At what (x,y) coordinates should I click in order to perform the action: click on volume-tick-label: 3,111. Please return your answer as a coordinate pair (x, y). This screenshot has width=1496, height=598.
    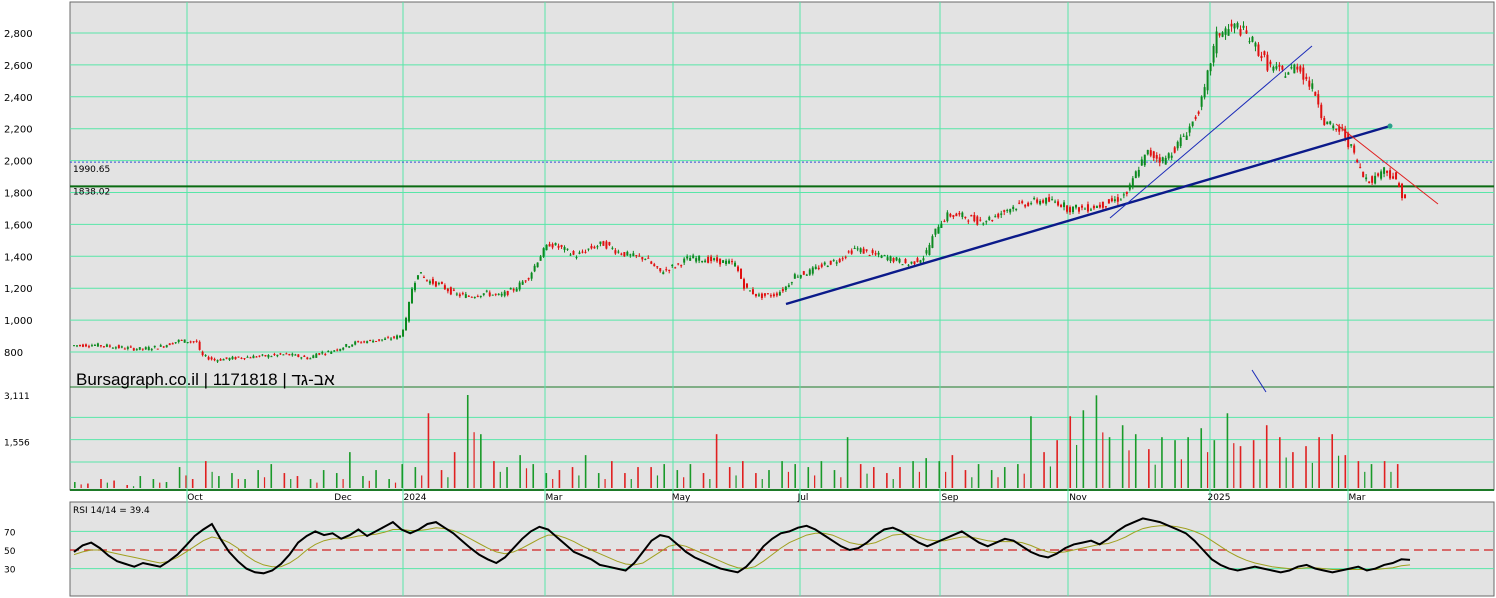
    Looking at the image, I should click on (17, 397).